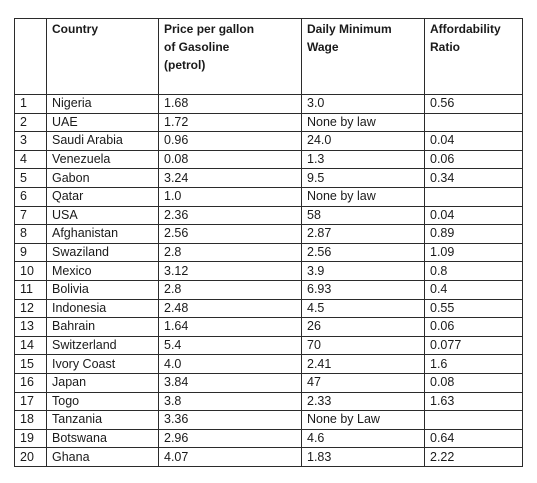  Describe the element at coordinates (30, 141) in the screenshot. I see `row-index-cell: 3` at that location.